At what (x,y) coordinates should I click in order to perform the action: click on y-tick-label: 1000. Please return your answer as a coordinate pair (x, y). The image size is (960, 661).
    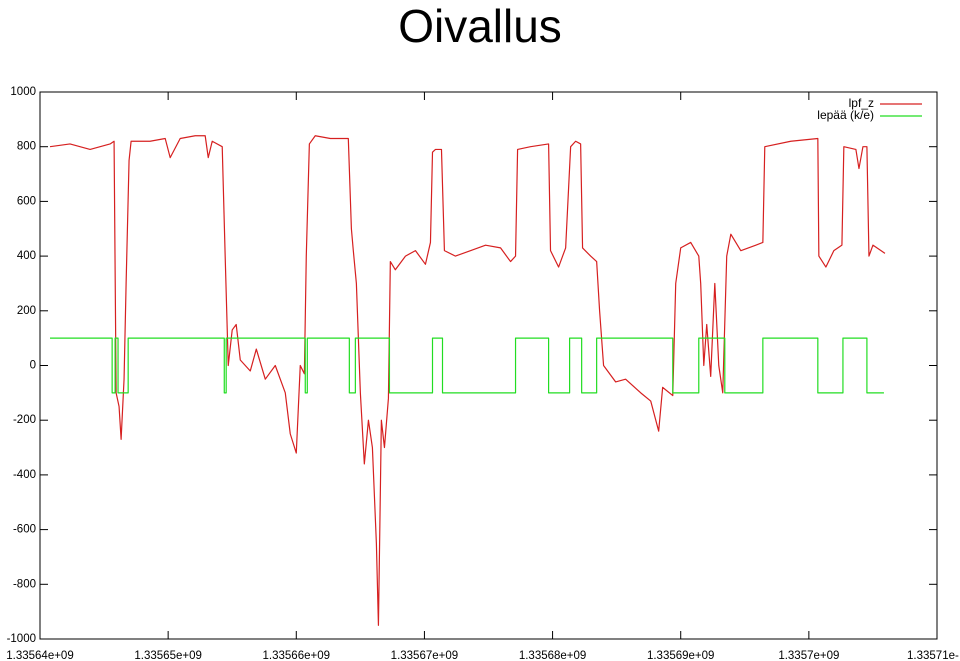
    Looking at the image, I should click on (23, 92).